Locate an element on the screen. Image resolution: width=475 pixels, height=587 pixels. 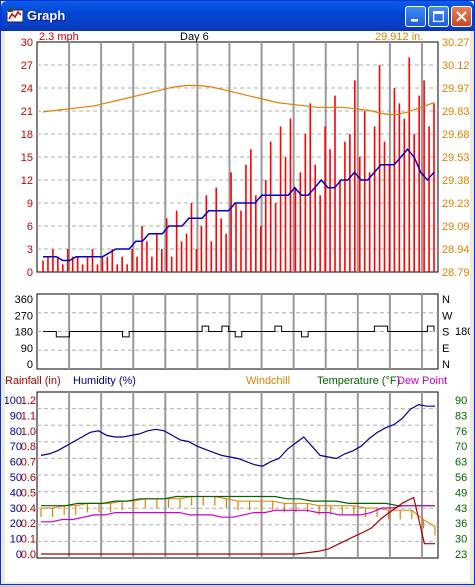
humidity-tick: 0 is located at coordinates (19, 555).